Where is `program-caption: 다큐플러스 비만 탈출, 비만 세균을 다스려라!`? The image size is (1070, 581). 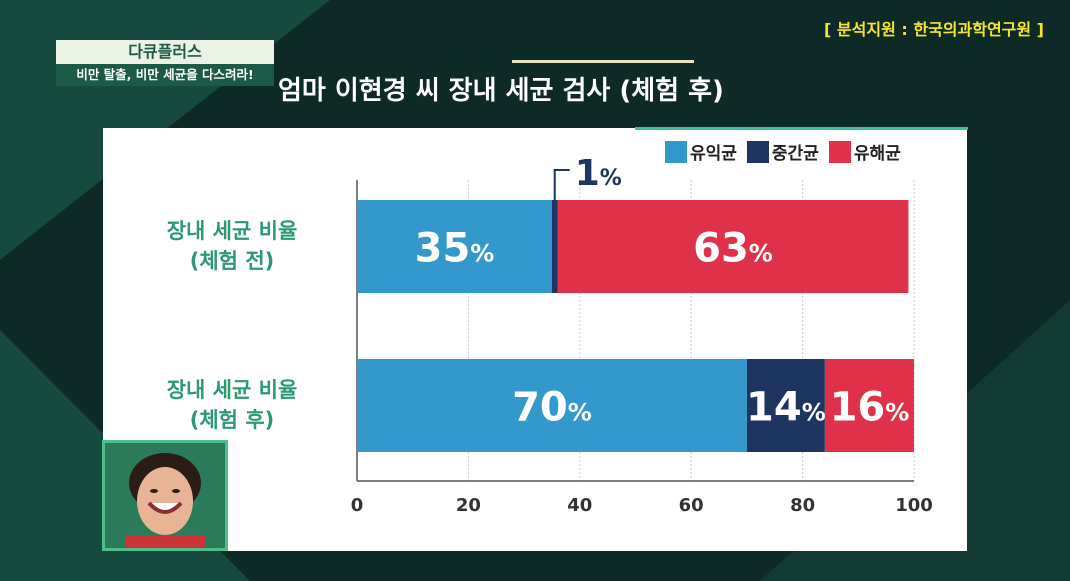 program-caption: 다큐플러스 비만 탈출, 비만 세균을 다스려라! is located at coordinates (165, 63).